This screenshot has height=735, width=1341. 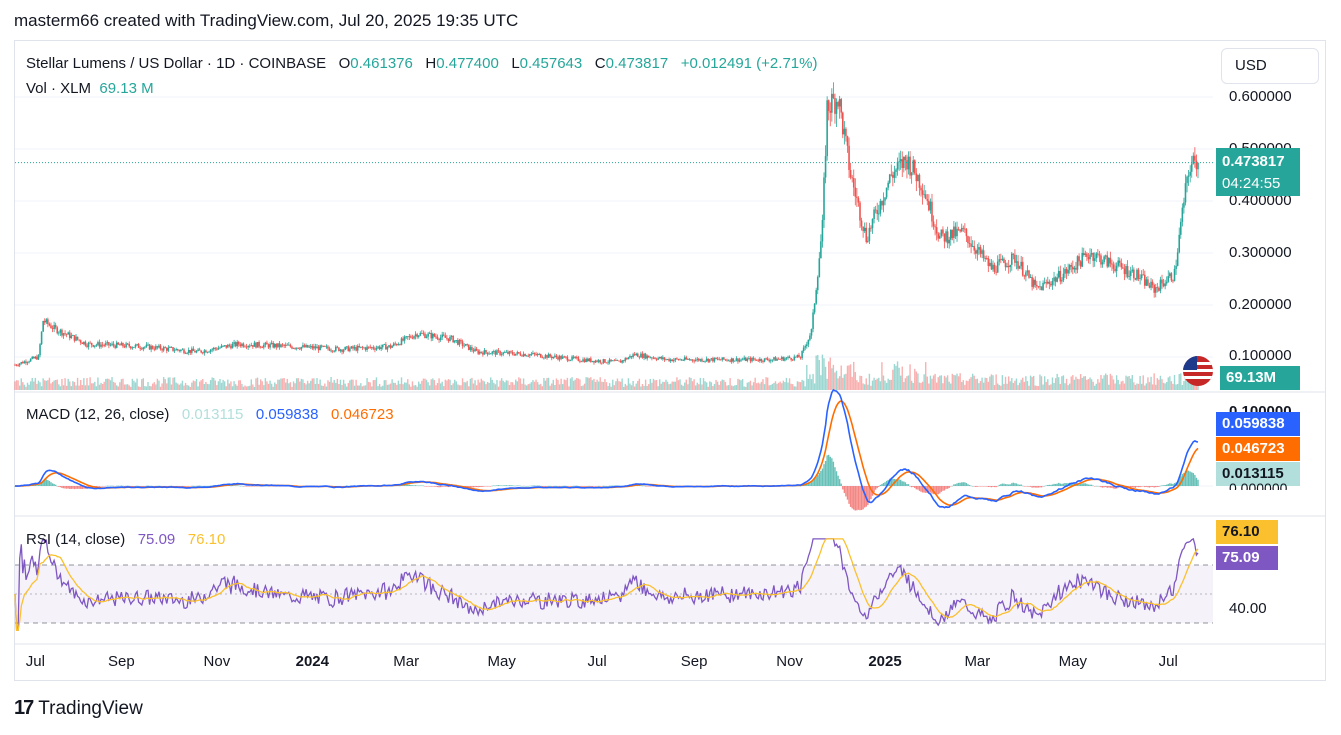 I want to click on volume-label: Vol · XLM, so click(x=59, y=88).